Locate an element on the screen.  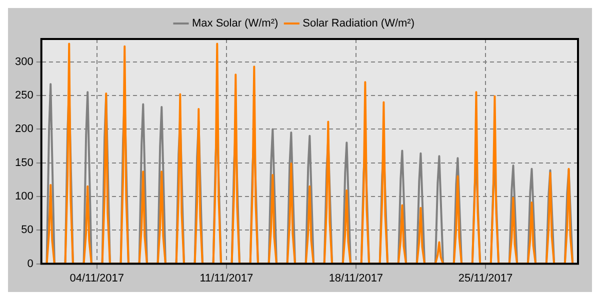
y-tick-label: 250 is located at coordinates (24, 96).